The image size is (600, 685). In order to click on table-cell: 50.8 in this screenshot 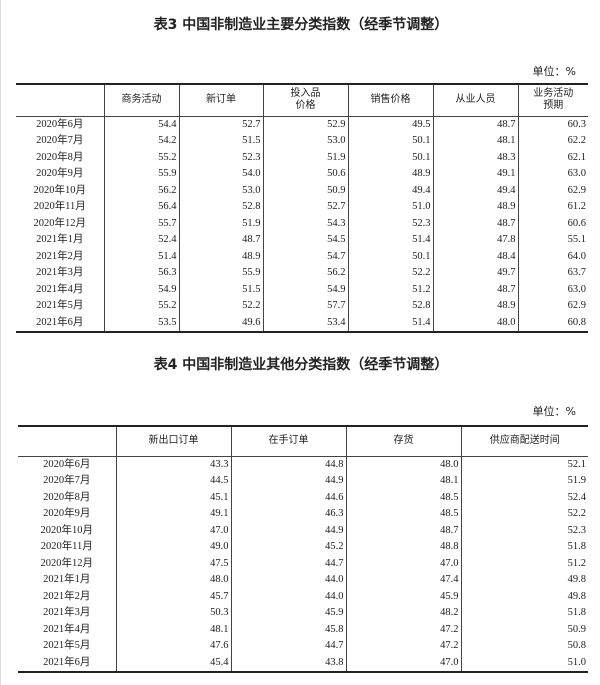, I will do `click(524, 646)`.